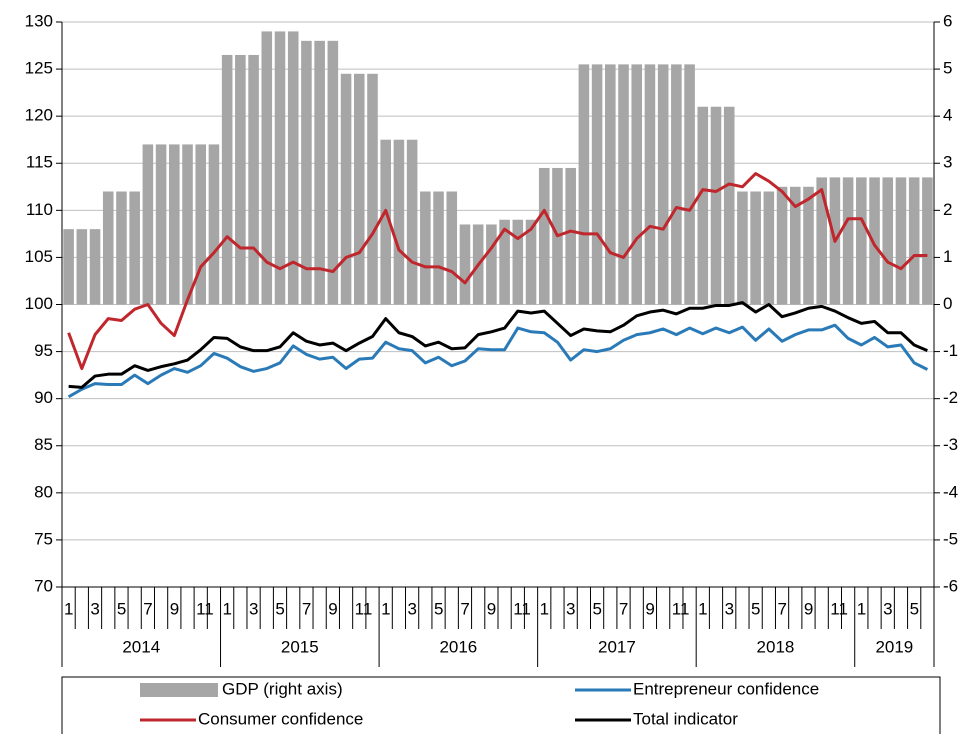 The height and width of the screenshot is (734, 976). Describe the element at coordinates (39, 68) in the screenshot. I see `y-tick-label: 125` at that location.